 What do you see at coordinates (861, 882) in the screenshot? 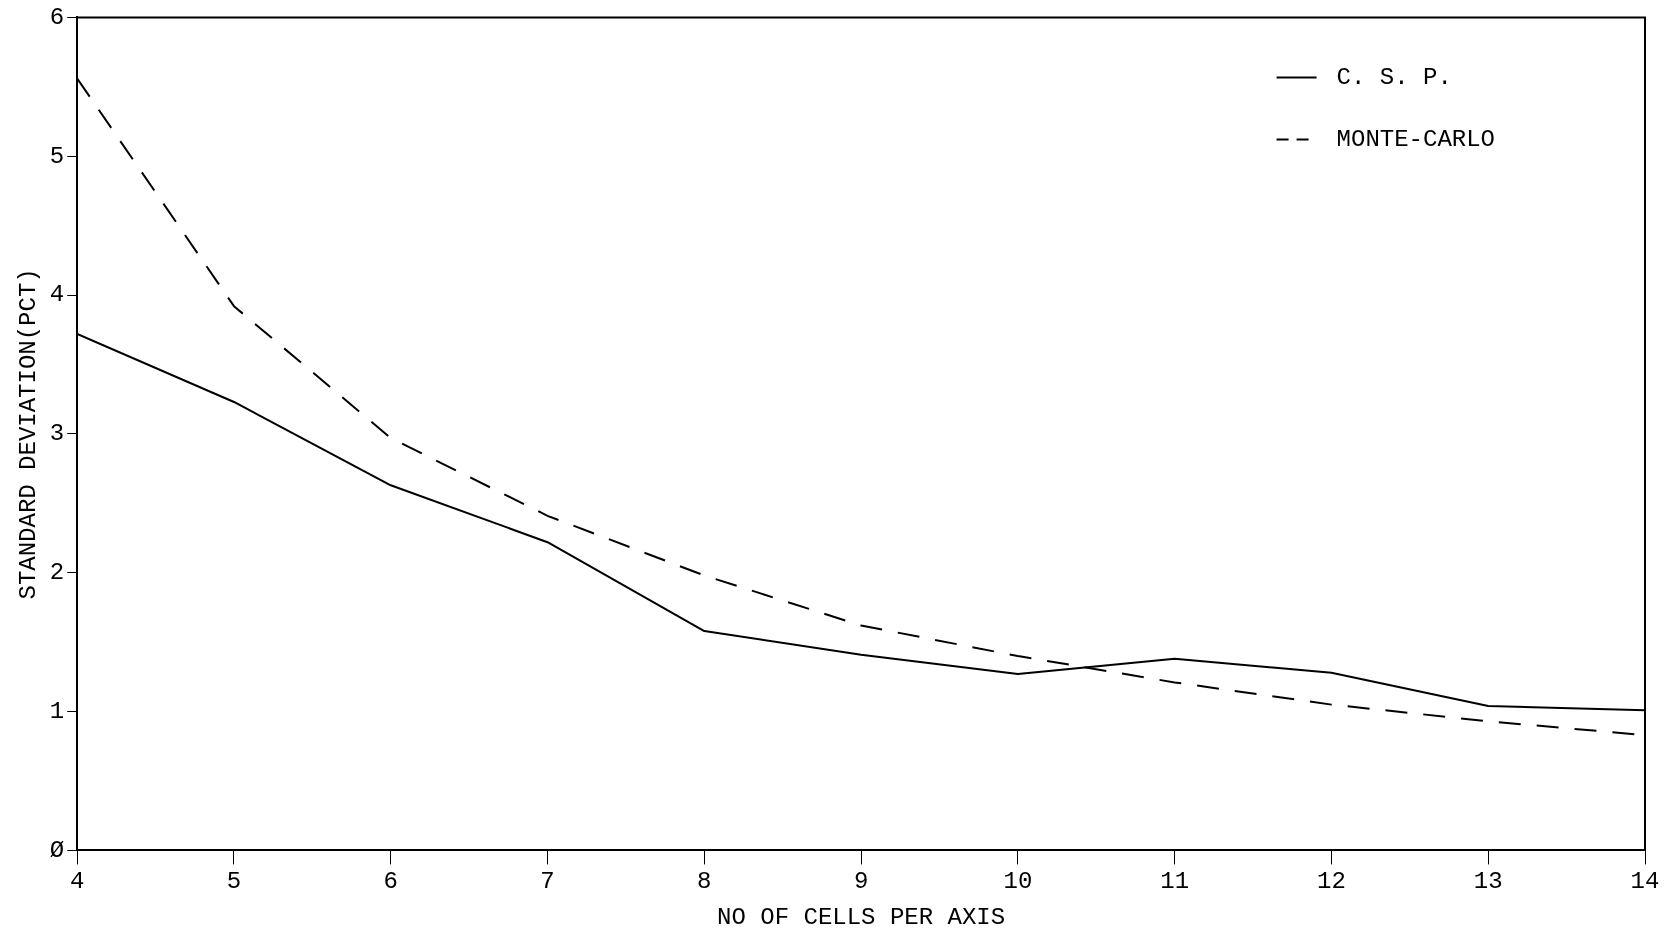
I see `x-tick-label: 9` at bounding box center [861, 882].